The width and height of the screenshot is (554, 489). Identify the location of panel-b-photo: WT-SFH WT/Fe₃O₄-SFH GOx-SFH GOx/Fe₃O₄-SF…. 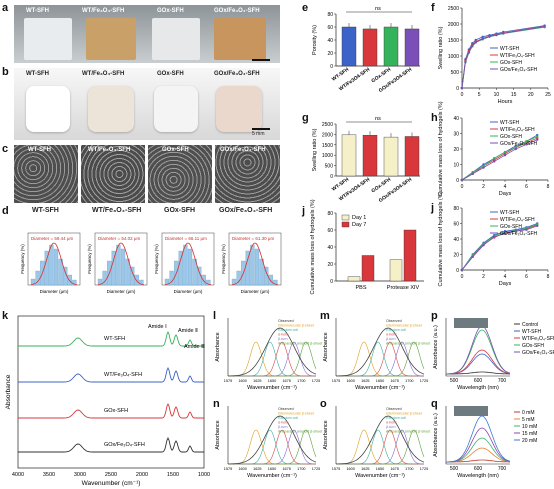
(147, 104).